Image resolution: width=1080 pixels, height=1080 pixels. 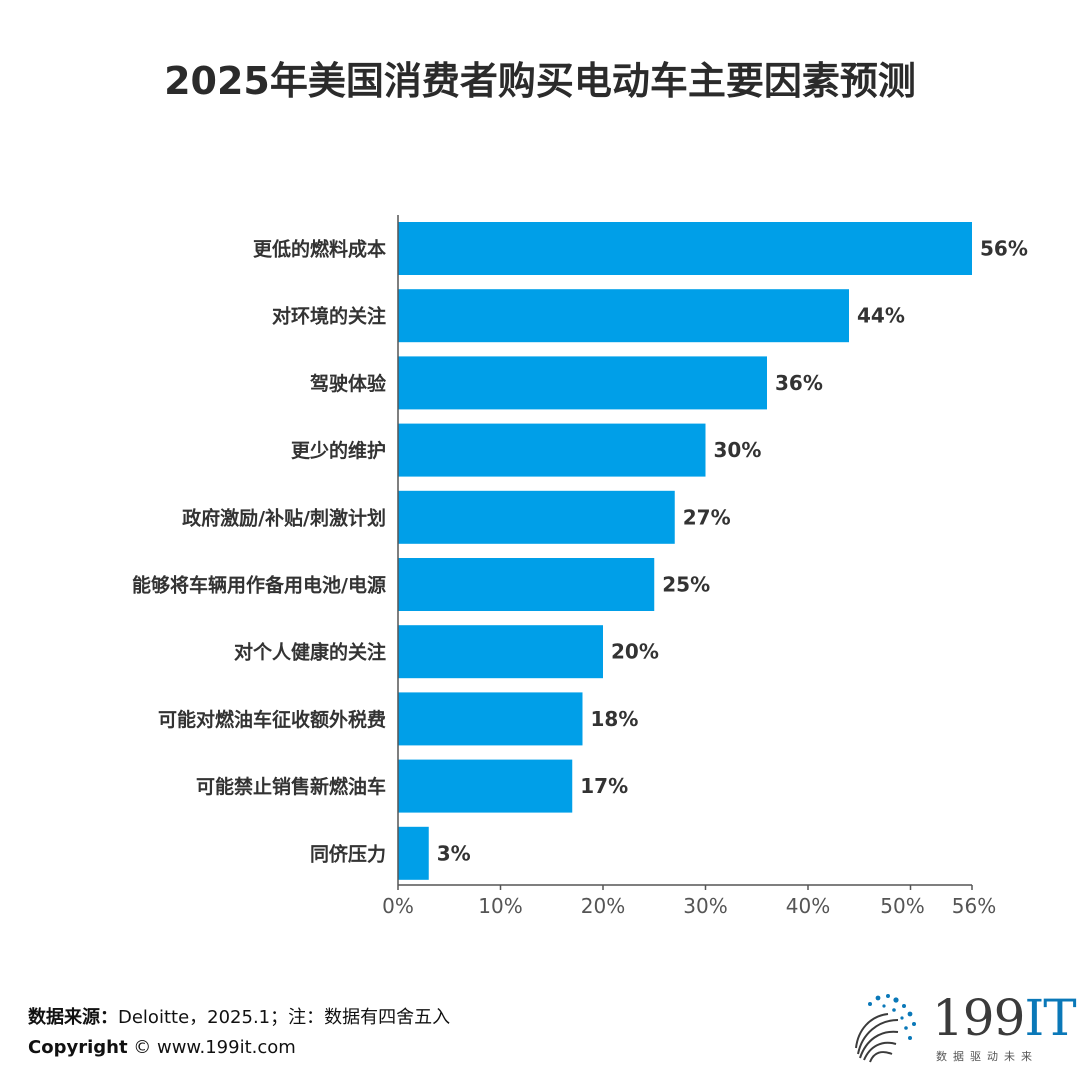 What do you see at coordinates (78, 1047) in the screenshot?
I see `copyright-label: Copyright` at bounding box center [78, 1047].